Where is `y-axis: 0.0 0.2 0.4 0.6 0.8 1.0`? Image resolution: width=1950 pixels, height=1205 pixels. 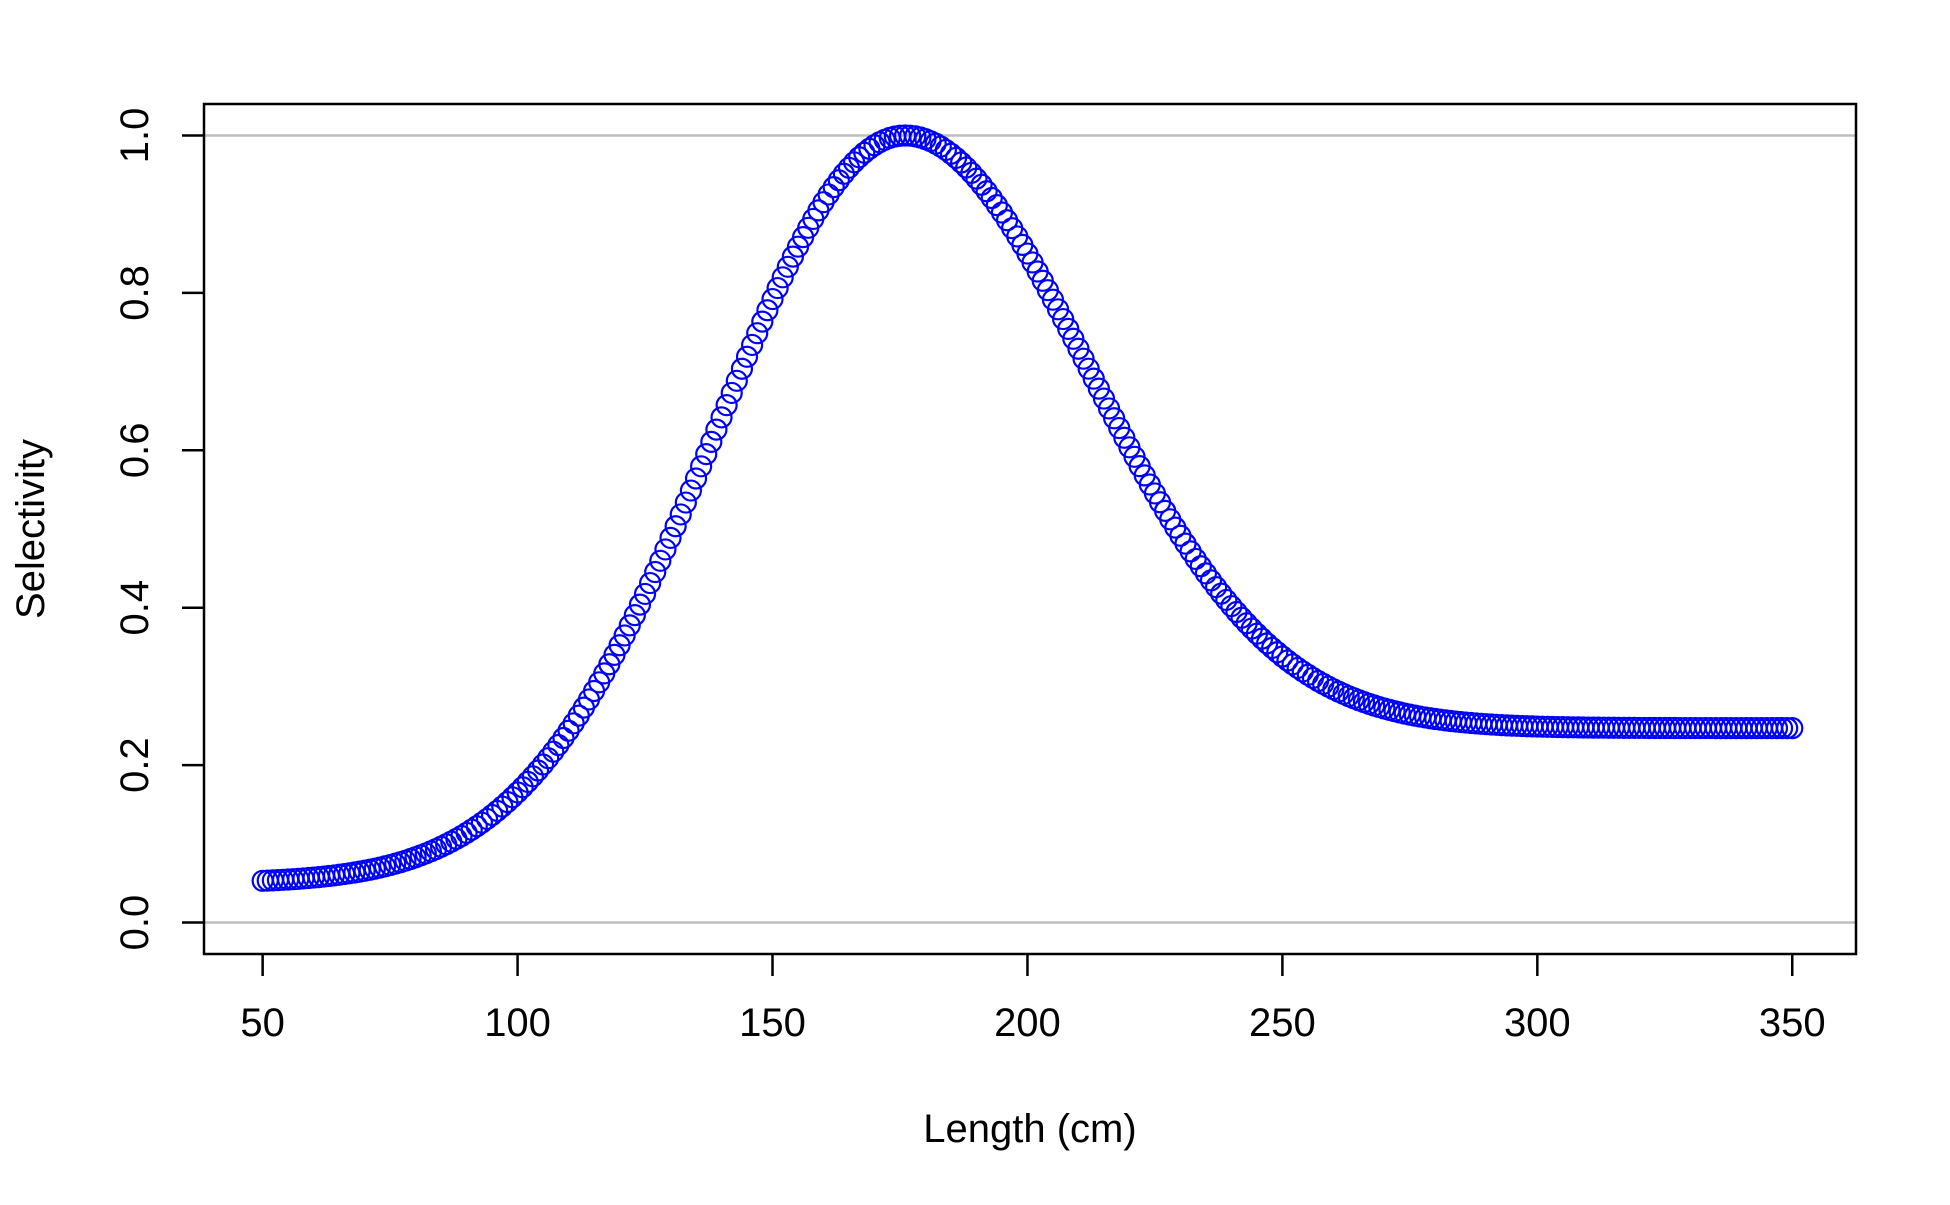 y-axis: 0.0 0.2 0.4 0.6 0.8 1.0 is located at coordinates (158, 529).